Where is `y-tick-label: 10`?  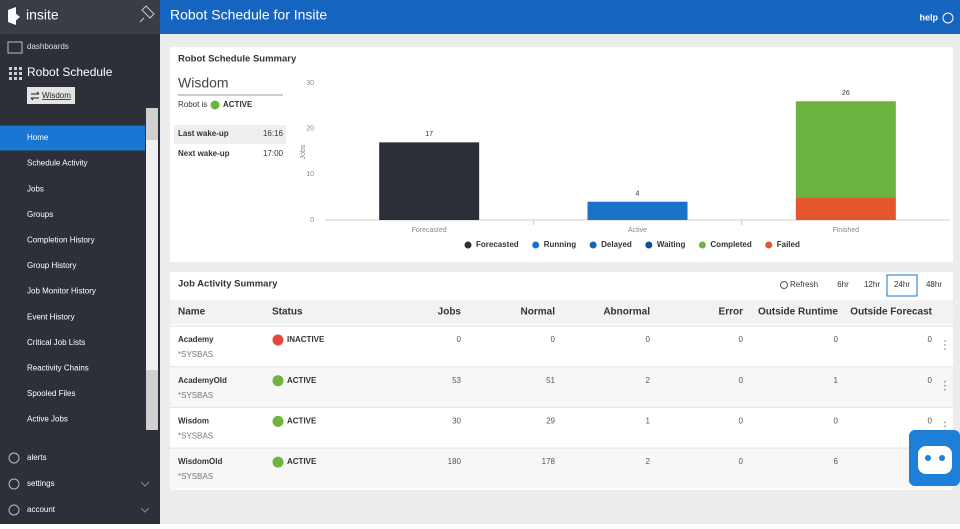 y-tick-label: 10 is located at coordinates (310, 174).